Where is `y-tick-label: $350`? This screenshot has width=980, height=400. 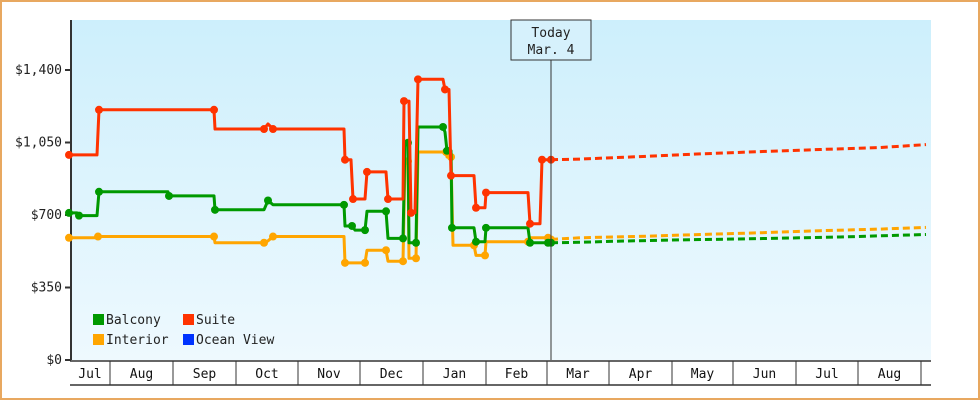
y-tick-label: $350 is located at coordinates (46, 288).